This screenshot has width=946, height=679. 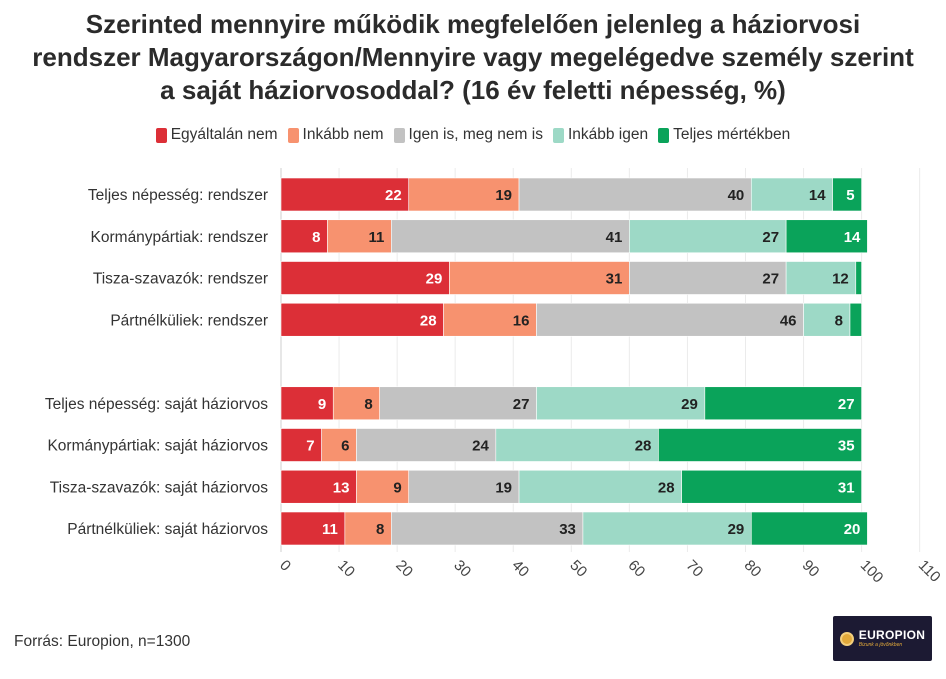 What do you see at coordinates (880, 645) in the screenshot?
I see `logo-tagline: Bizunk a jövőnkben` at bounding box center [880, 645].